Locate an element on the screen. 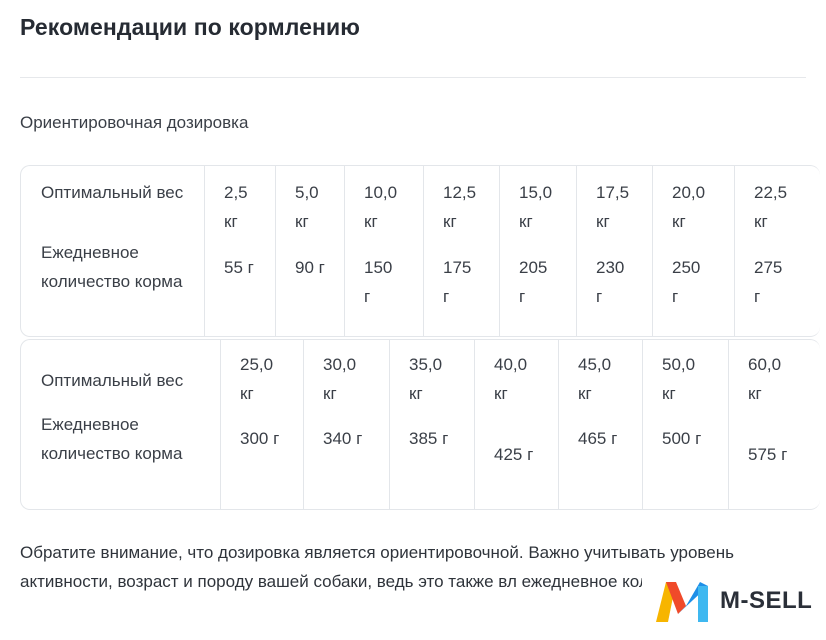 The image size is (826, 640). weight-value: 40,0 кг is located at coordinates (511, 379).